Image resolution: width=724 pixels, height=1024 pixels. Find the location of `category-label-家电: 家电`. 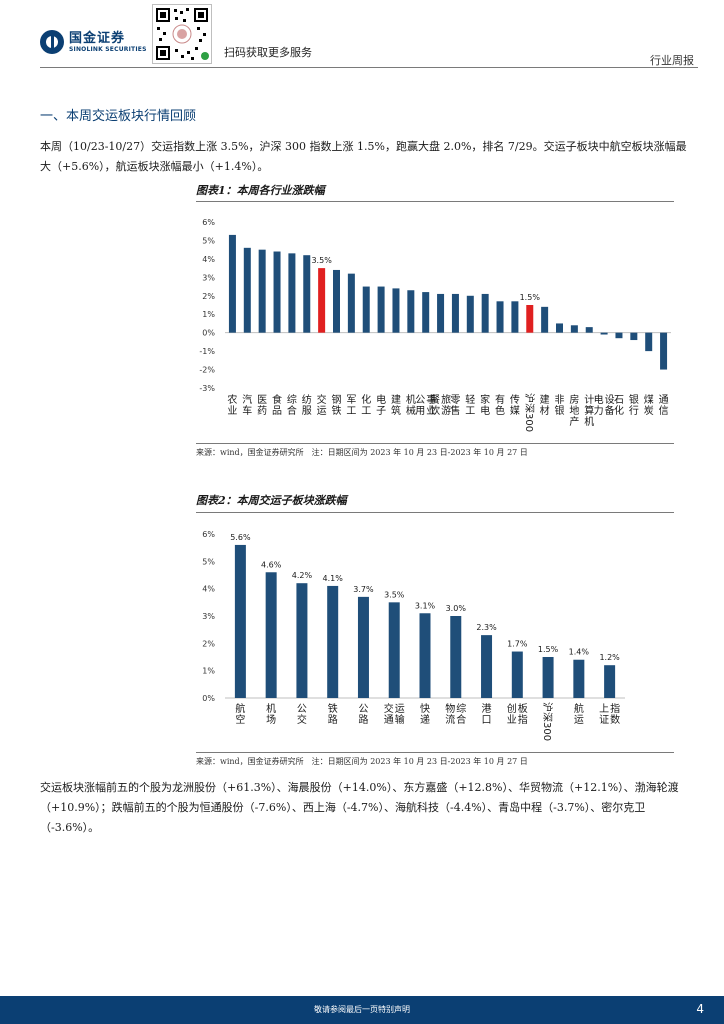

category-label-家电: 家电 is located at coordinates (485, 405).